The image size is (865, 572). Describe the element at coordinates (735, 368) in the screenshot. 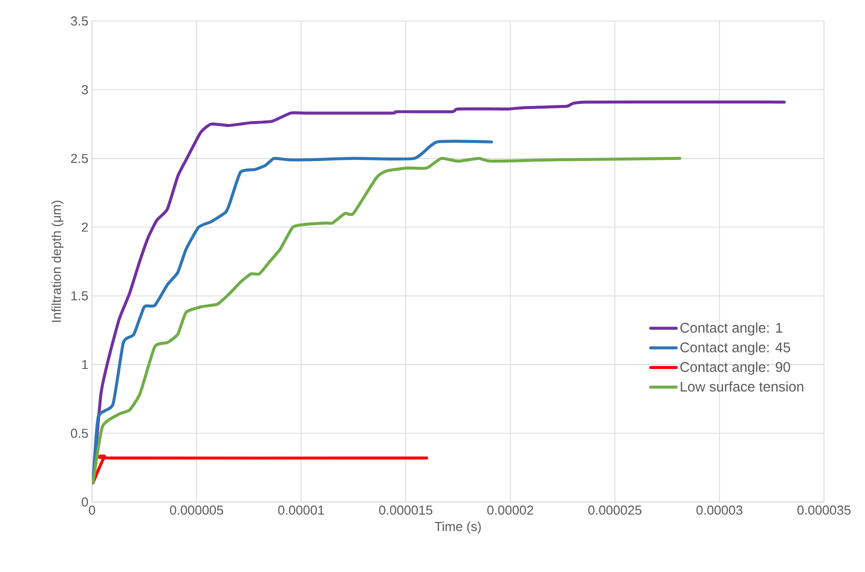

I see `legend-label: Contact angle: 90` at that location.